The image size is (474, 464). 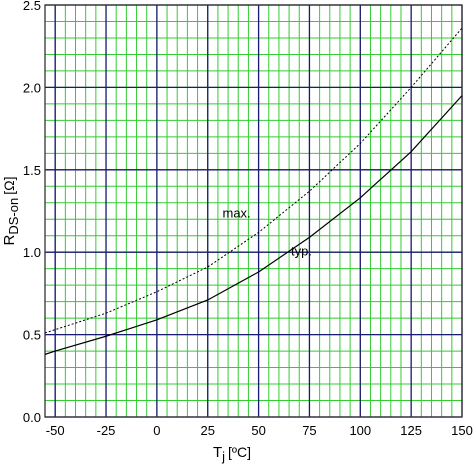 What do you see at coordinates (106, 430) in the screenshot?
I see `x-tick-label: -25` at bounding box center [106, 430].